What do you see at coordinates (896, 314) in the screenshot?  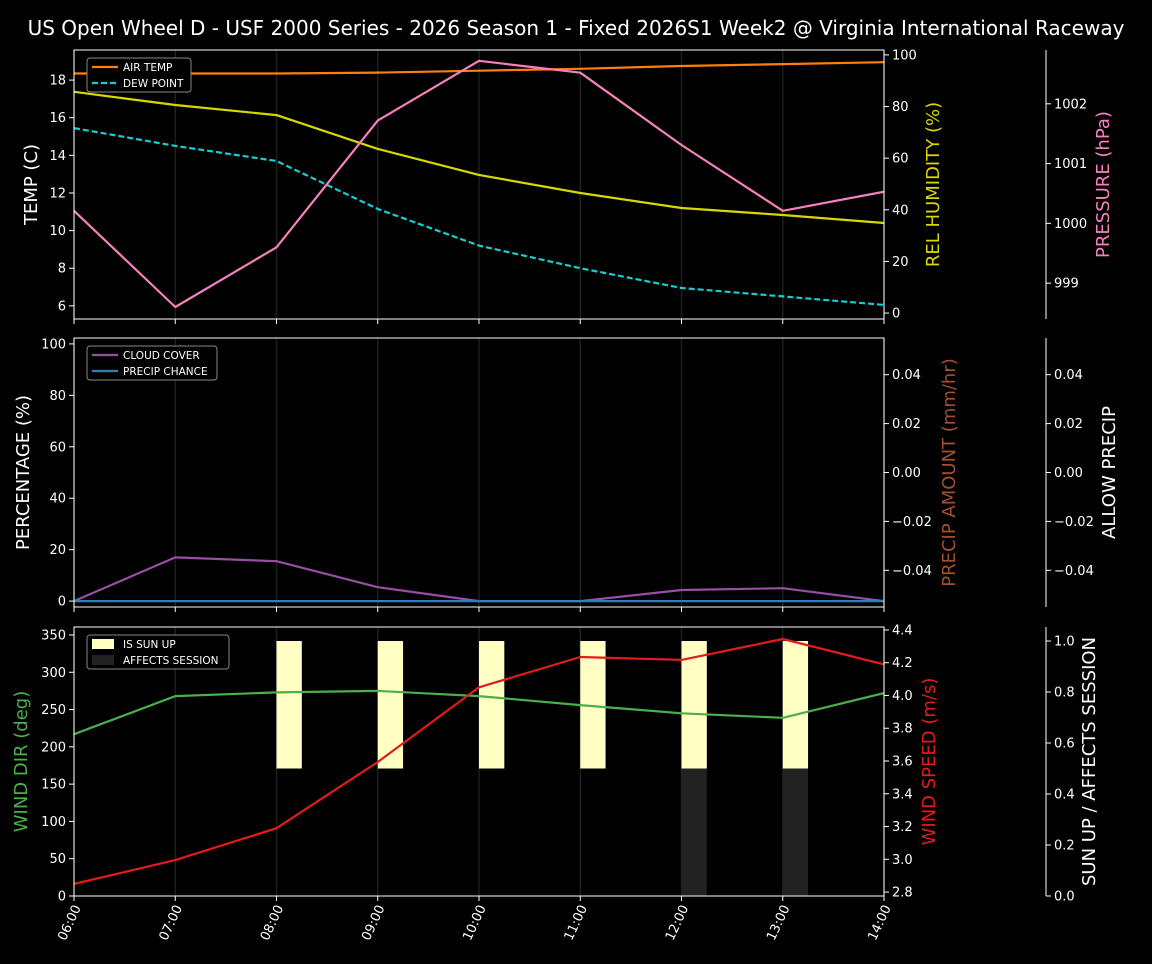 I see `y2-tick-label: 0` at bounding box center [896, 314].